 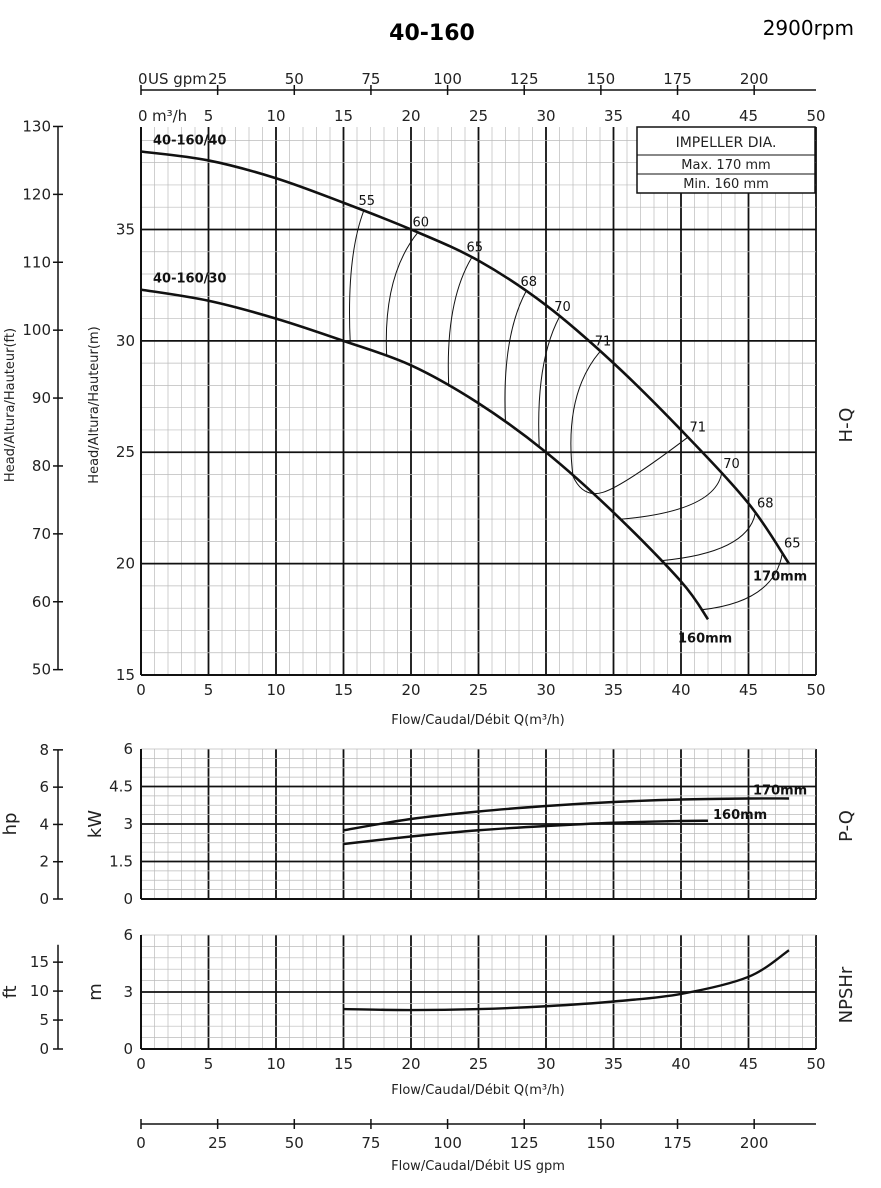 What do you see at coordinates (36, 262) in the screenshot?
I see `hq-ft-tick-label: 110` at bounding box center [36, 262].